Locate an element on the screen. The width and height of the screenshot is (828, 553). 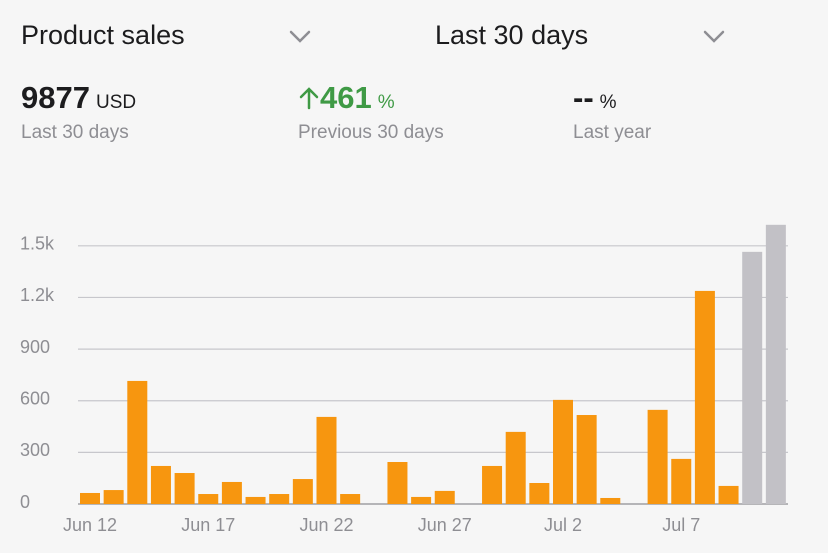
stat-value: 461 is located at coordinates (346, 97).